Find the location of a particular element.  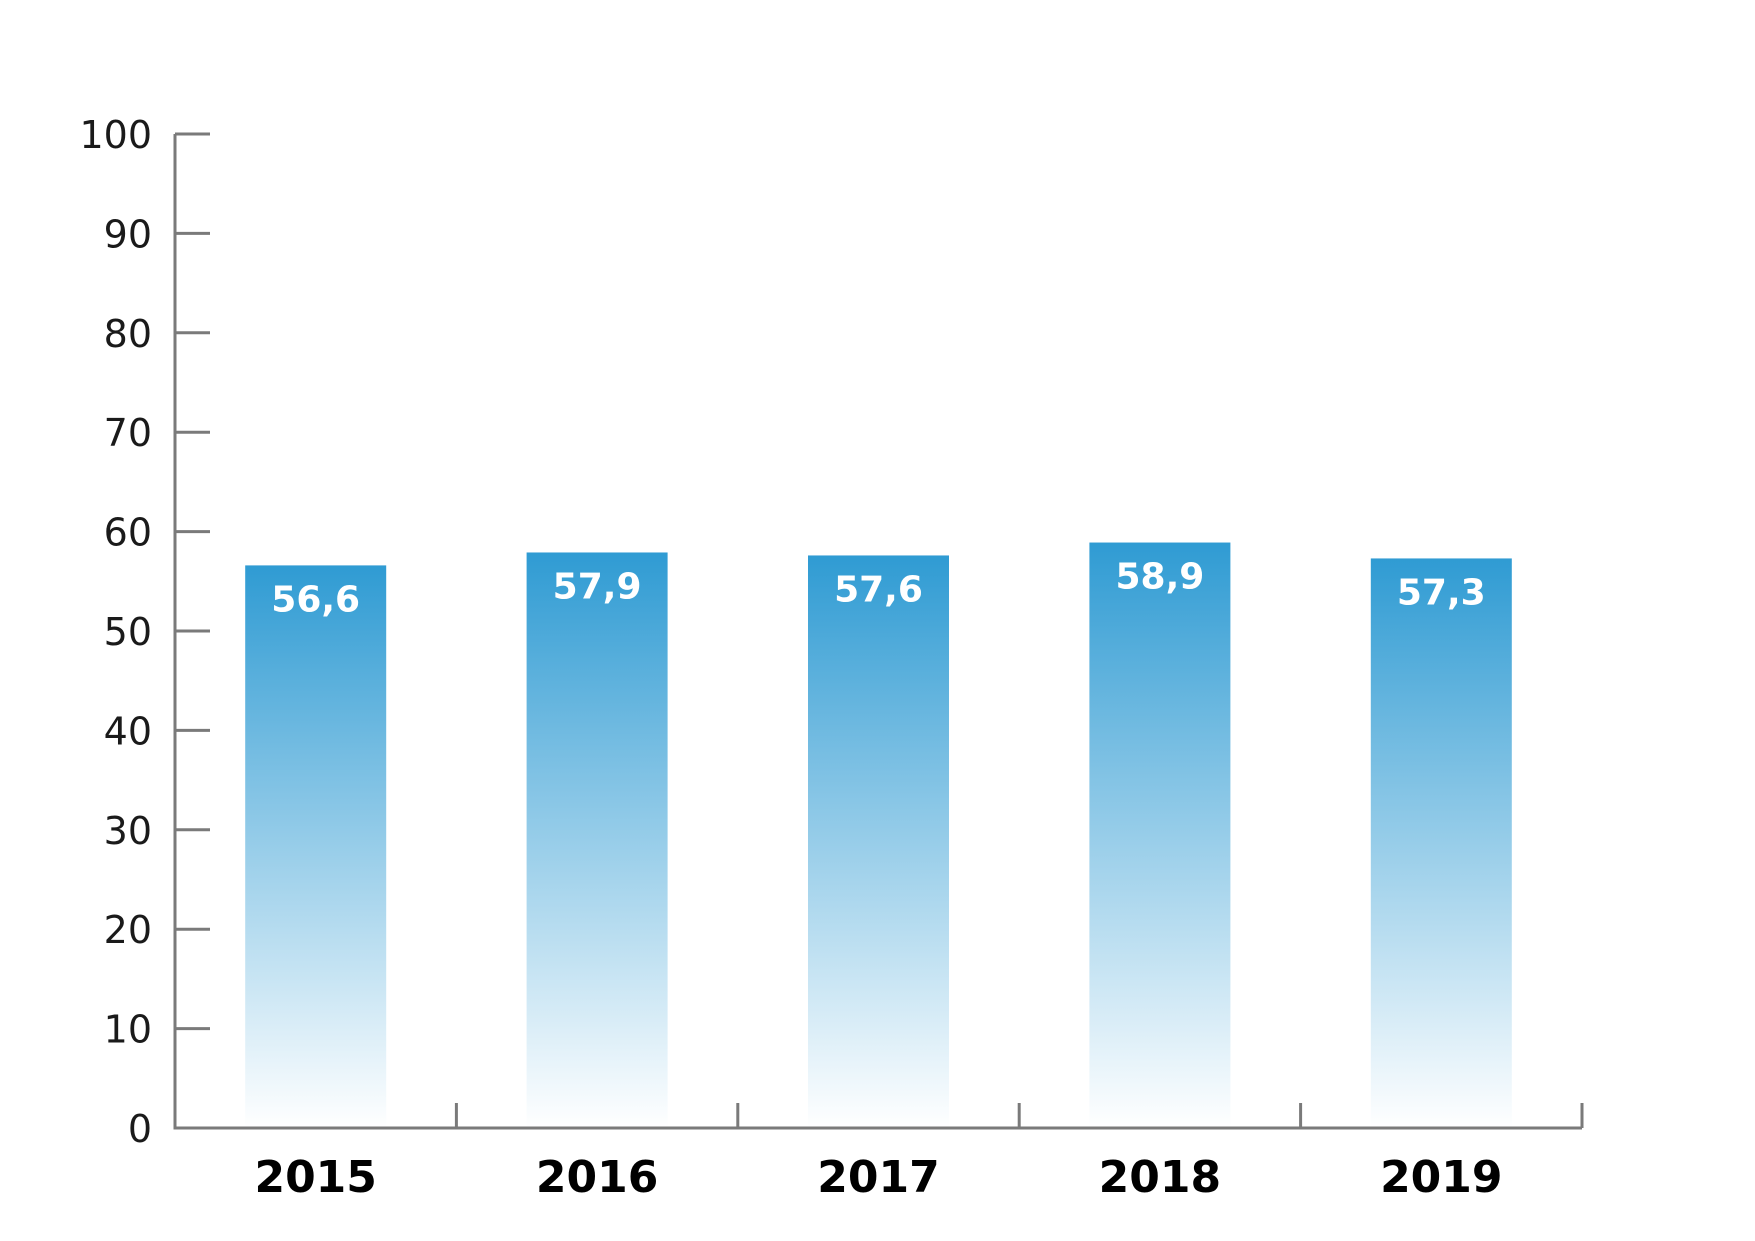

bar-2016 is located at coordinates (597, 840).